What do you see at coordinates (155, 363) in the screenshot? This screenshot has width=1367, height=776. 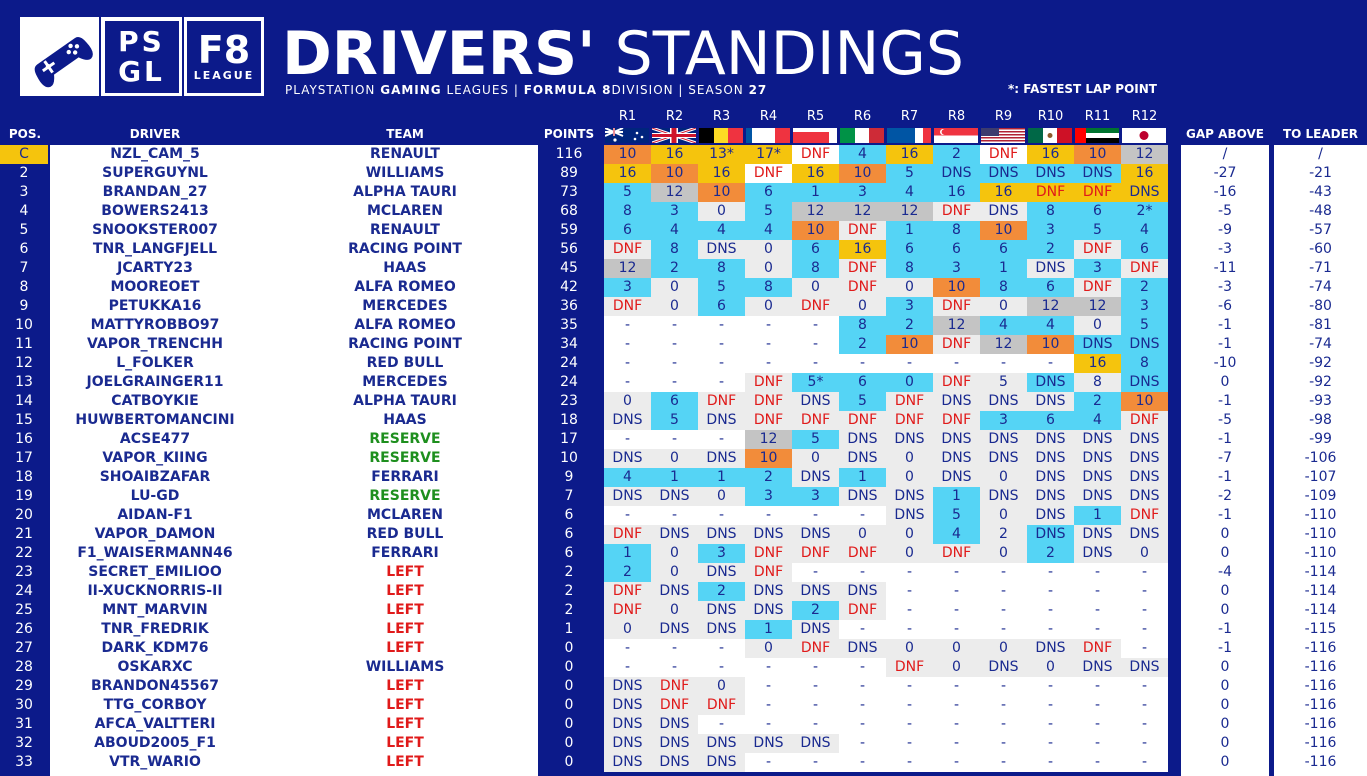 I see `driver-name: L_FOLKER` at bounding box center [155, 363].